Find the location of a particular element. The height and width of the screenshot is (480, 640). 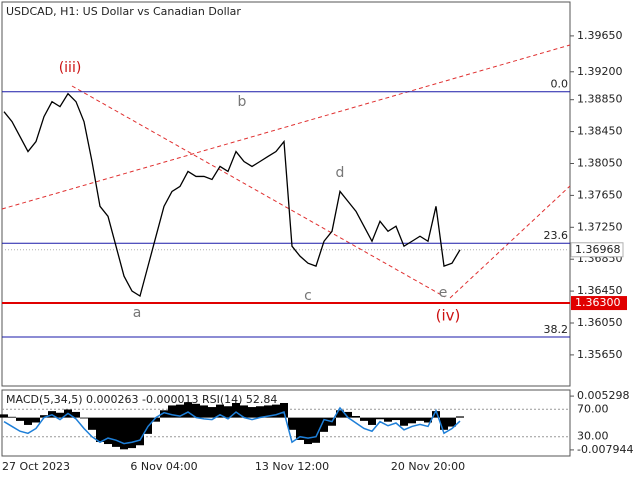

y2-tick-label: 70.00 is located at coordinates (593, 408).